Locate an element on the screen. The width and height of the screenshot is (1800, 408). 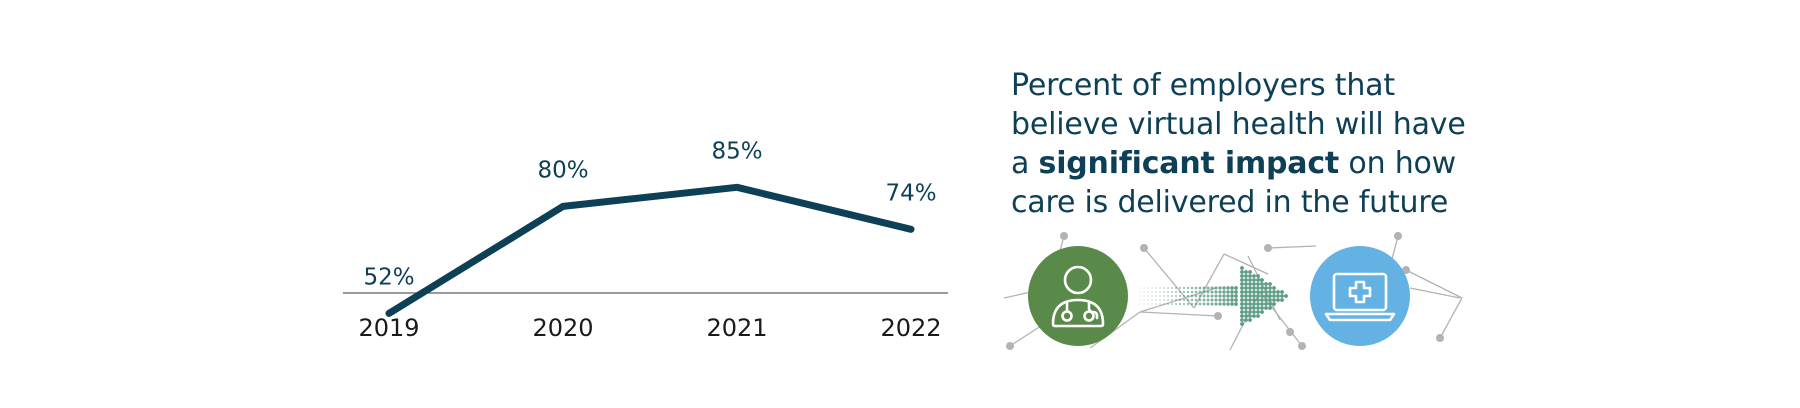
series-line is located at coordinates (650, 250).